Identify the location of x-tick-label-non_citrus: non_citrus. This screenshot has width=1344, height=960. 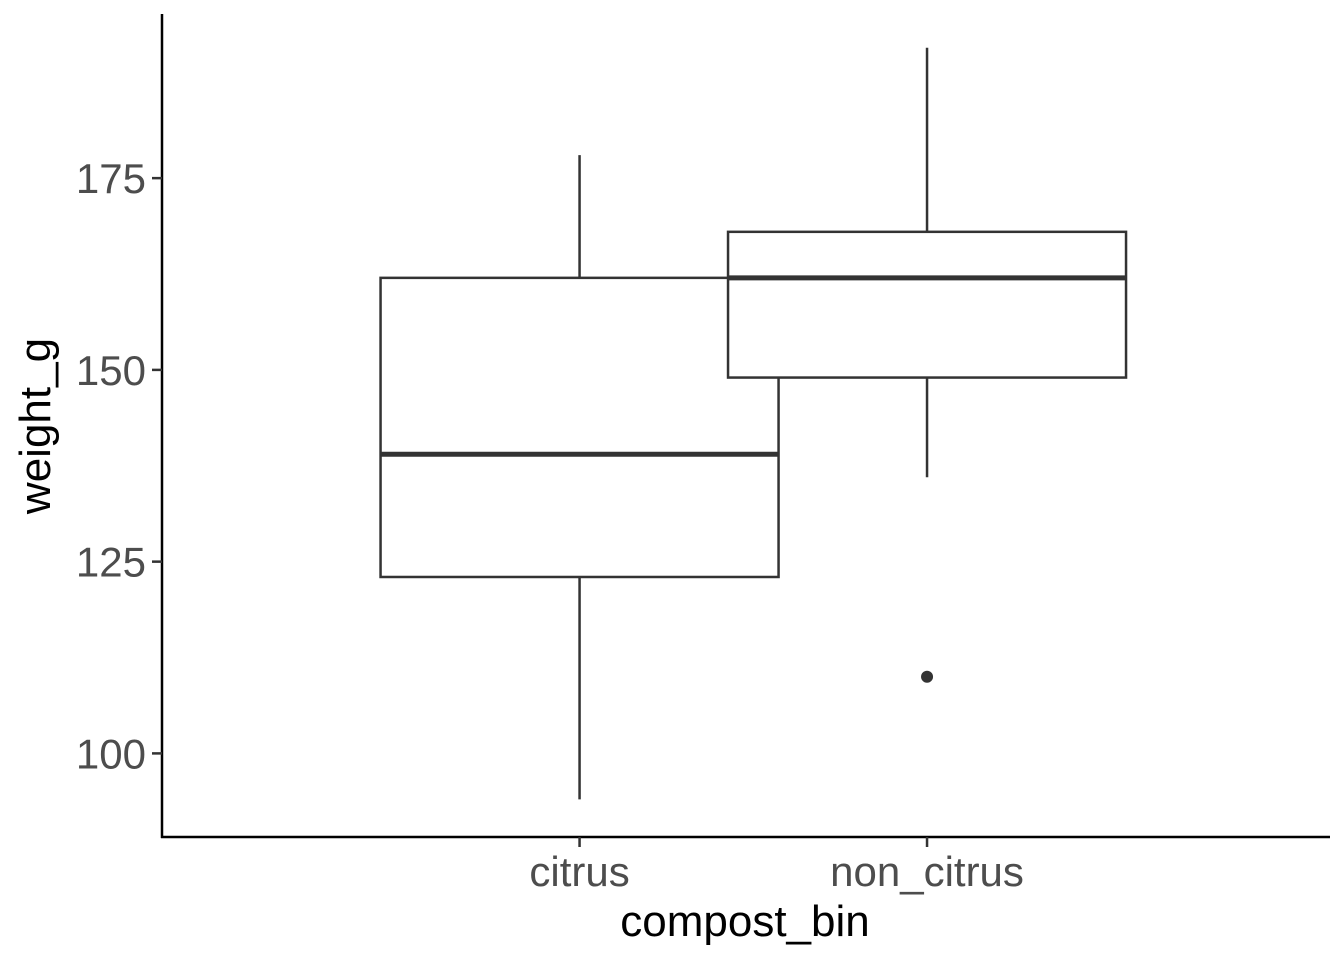
(927, 871).